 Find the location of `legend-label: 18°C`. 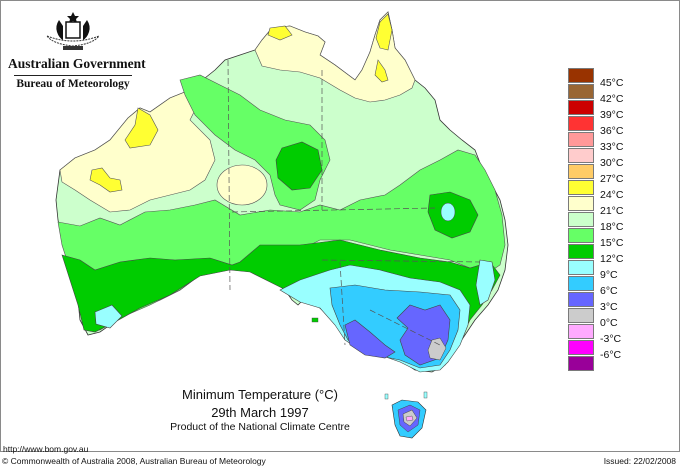

legend-label: 18°C is located at coordinates (612, 227).